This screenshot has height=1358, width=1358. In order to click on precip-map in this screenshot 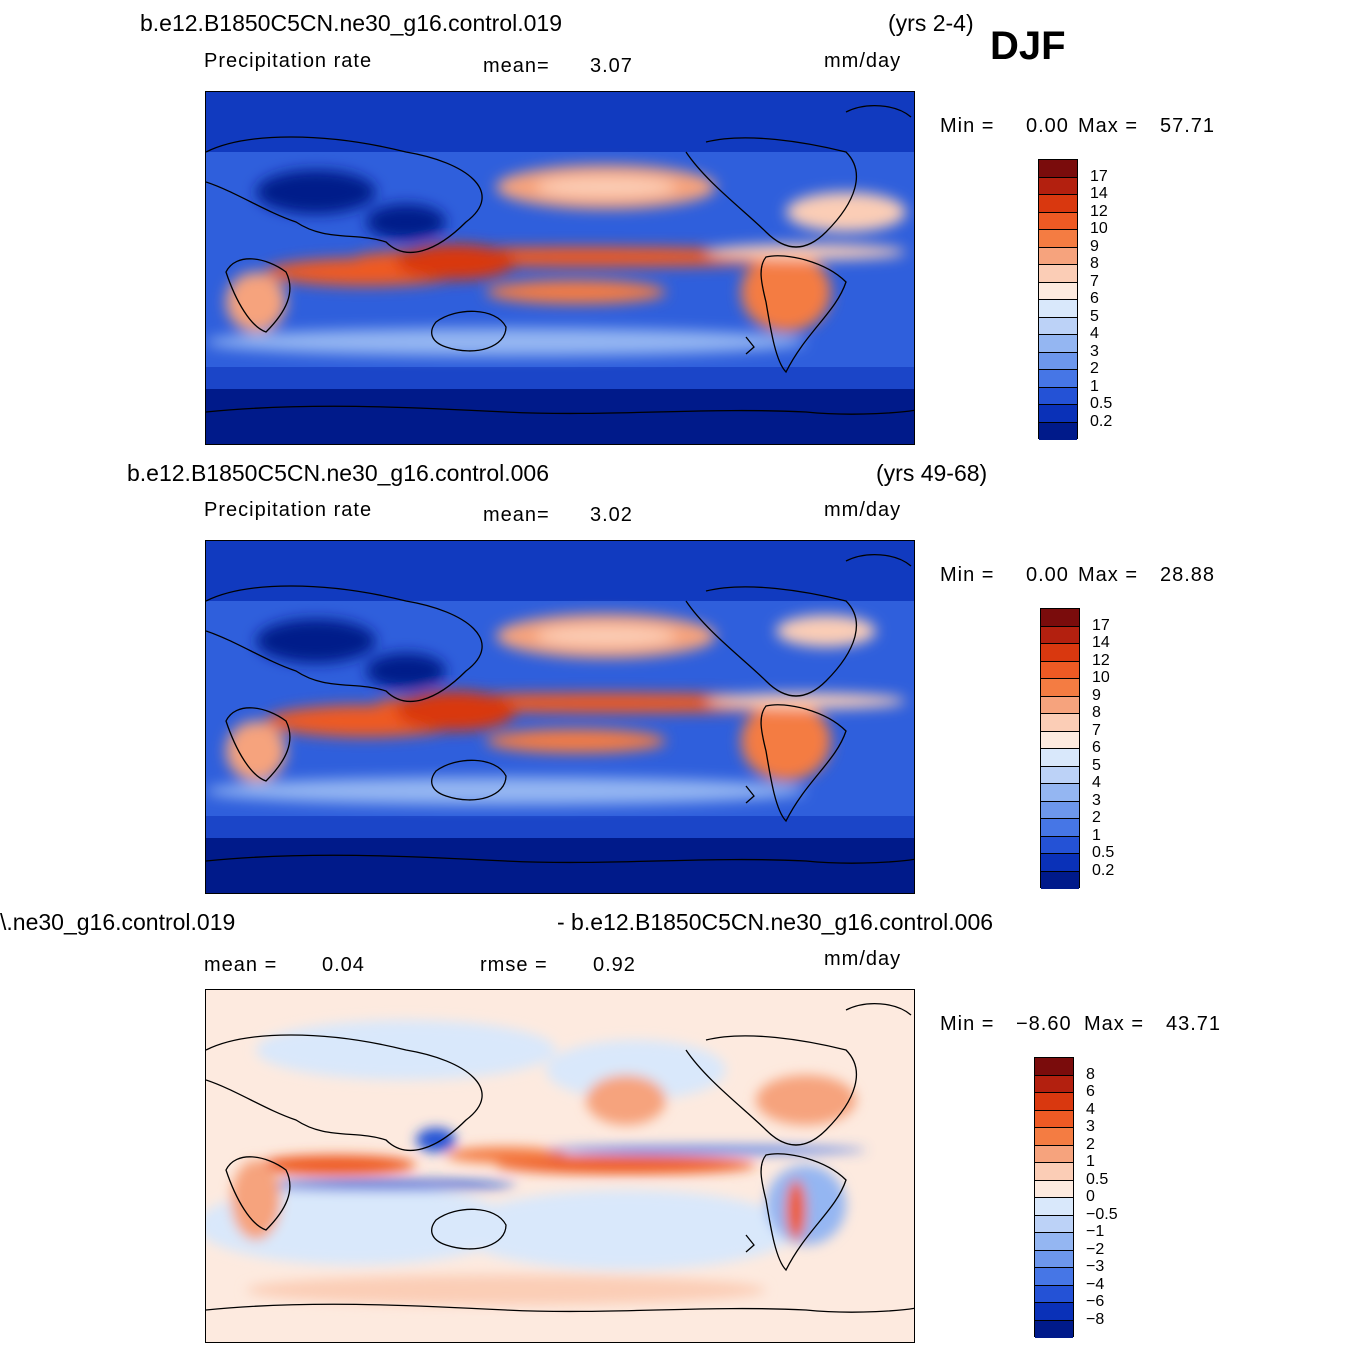, I will do `click(560, 717)`.